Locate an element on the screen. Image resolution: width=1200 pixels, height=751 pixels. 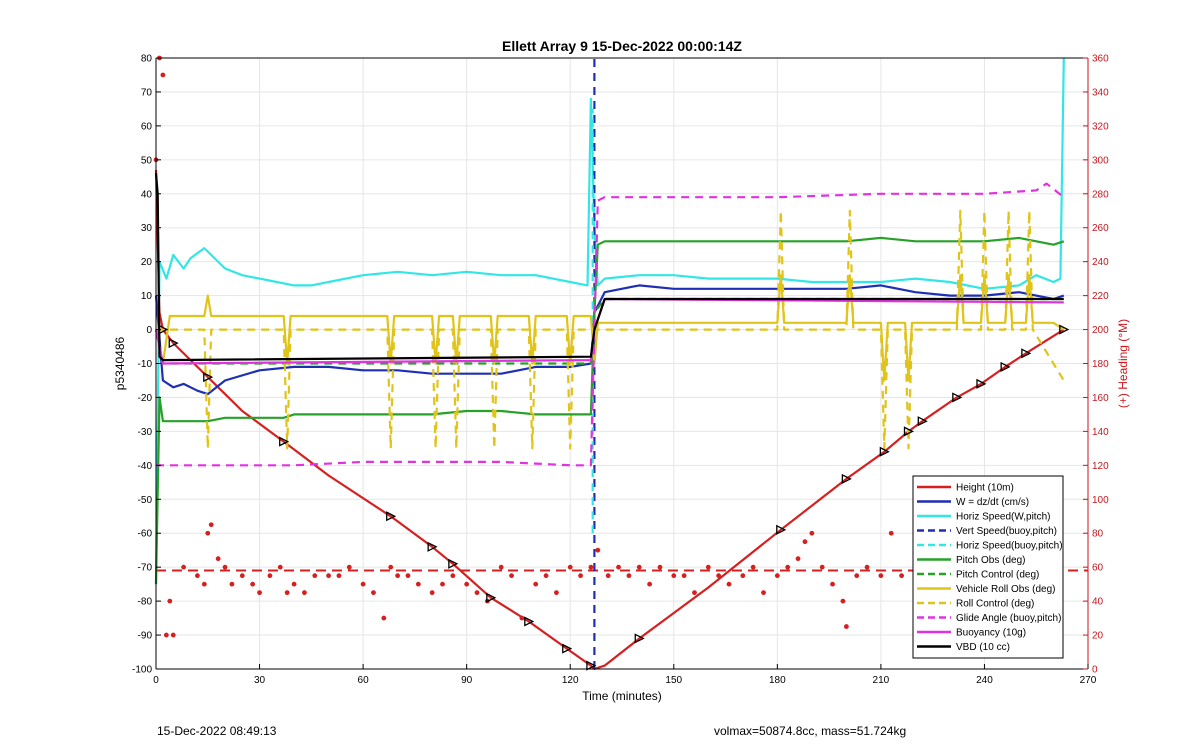
y-axis-label: p5340486 is located at coordinates (120, 363).